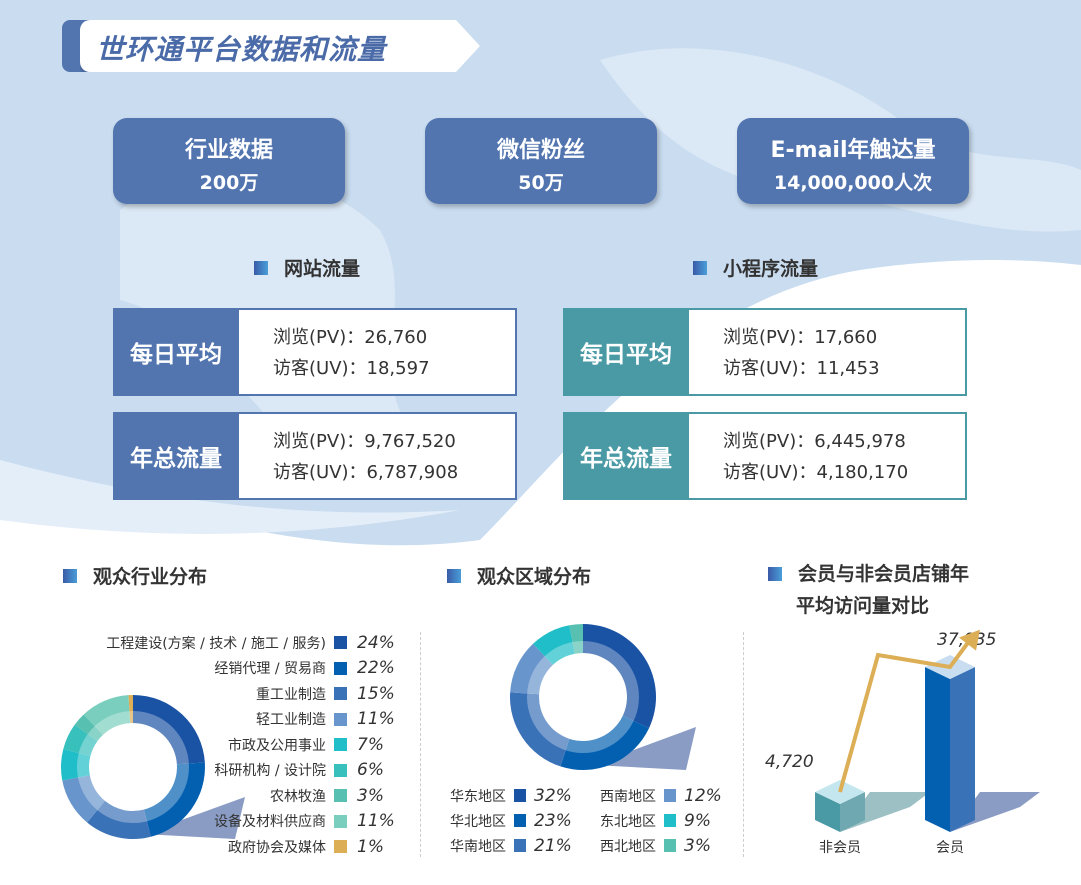 The width and height of the screenshot is (1081, 885). I want to click on legend-value: 32%, so click(553, 795).